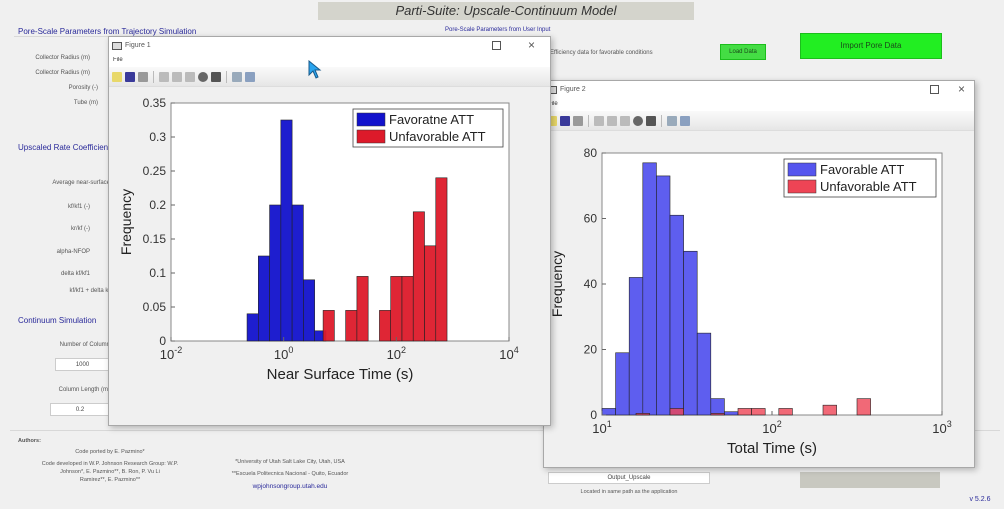 This screenshot has width=1004, height=509. What do you see at coordinates (941, 427) in the screenshot?
I see `svg-text: 10³` at bounding box center [941, 427].